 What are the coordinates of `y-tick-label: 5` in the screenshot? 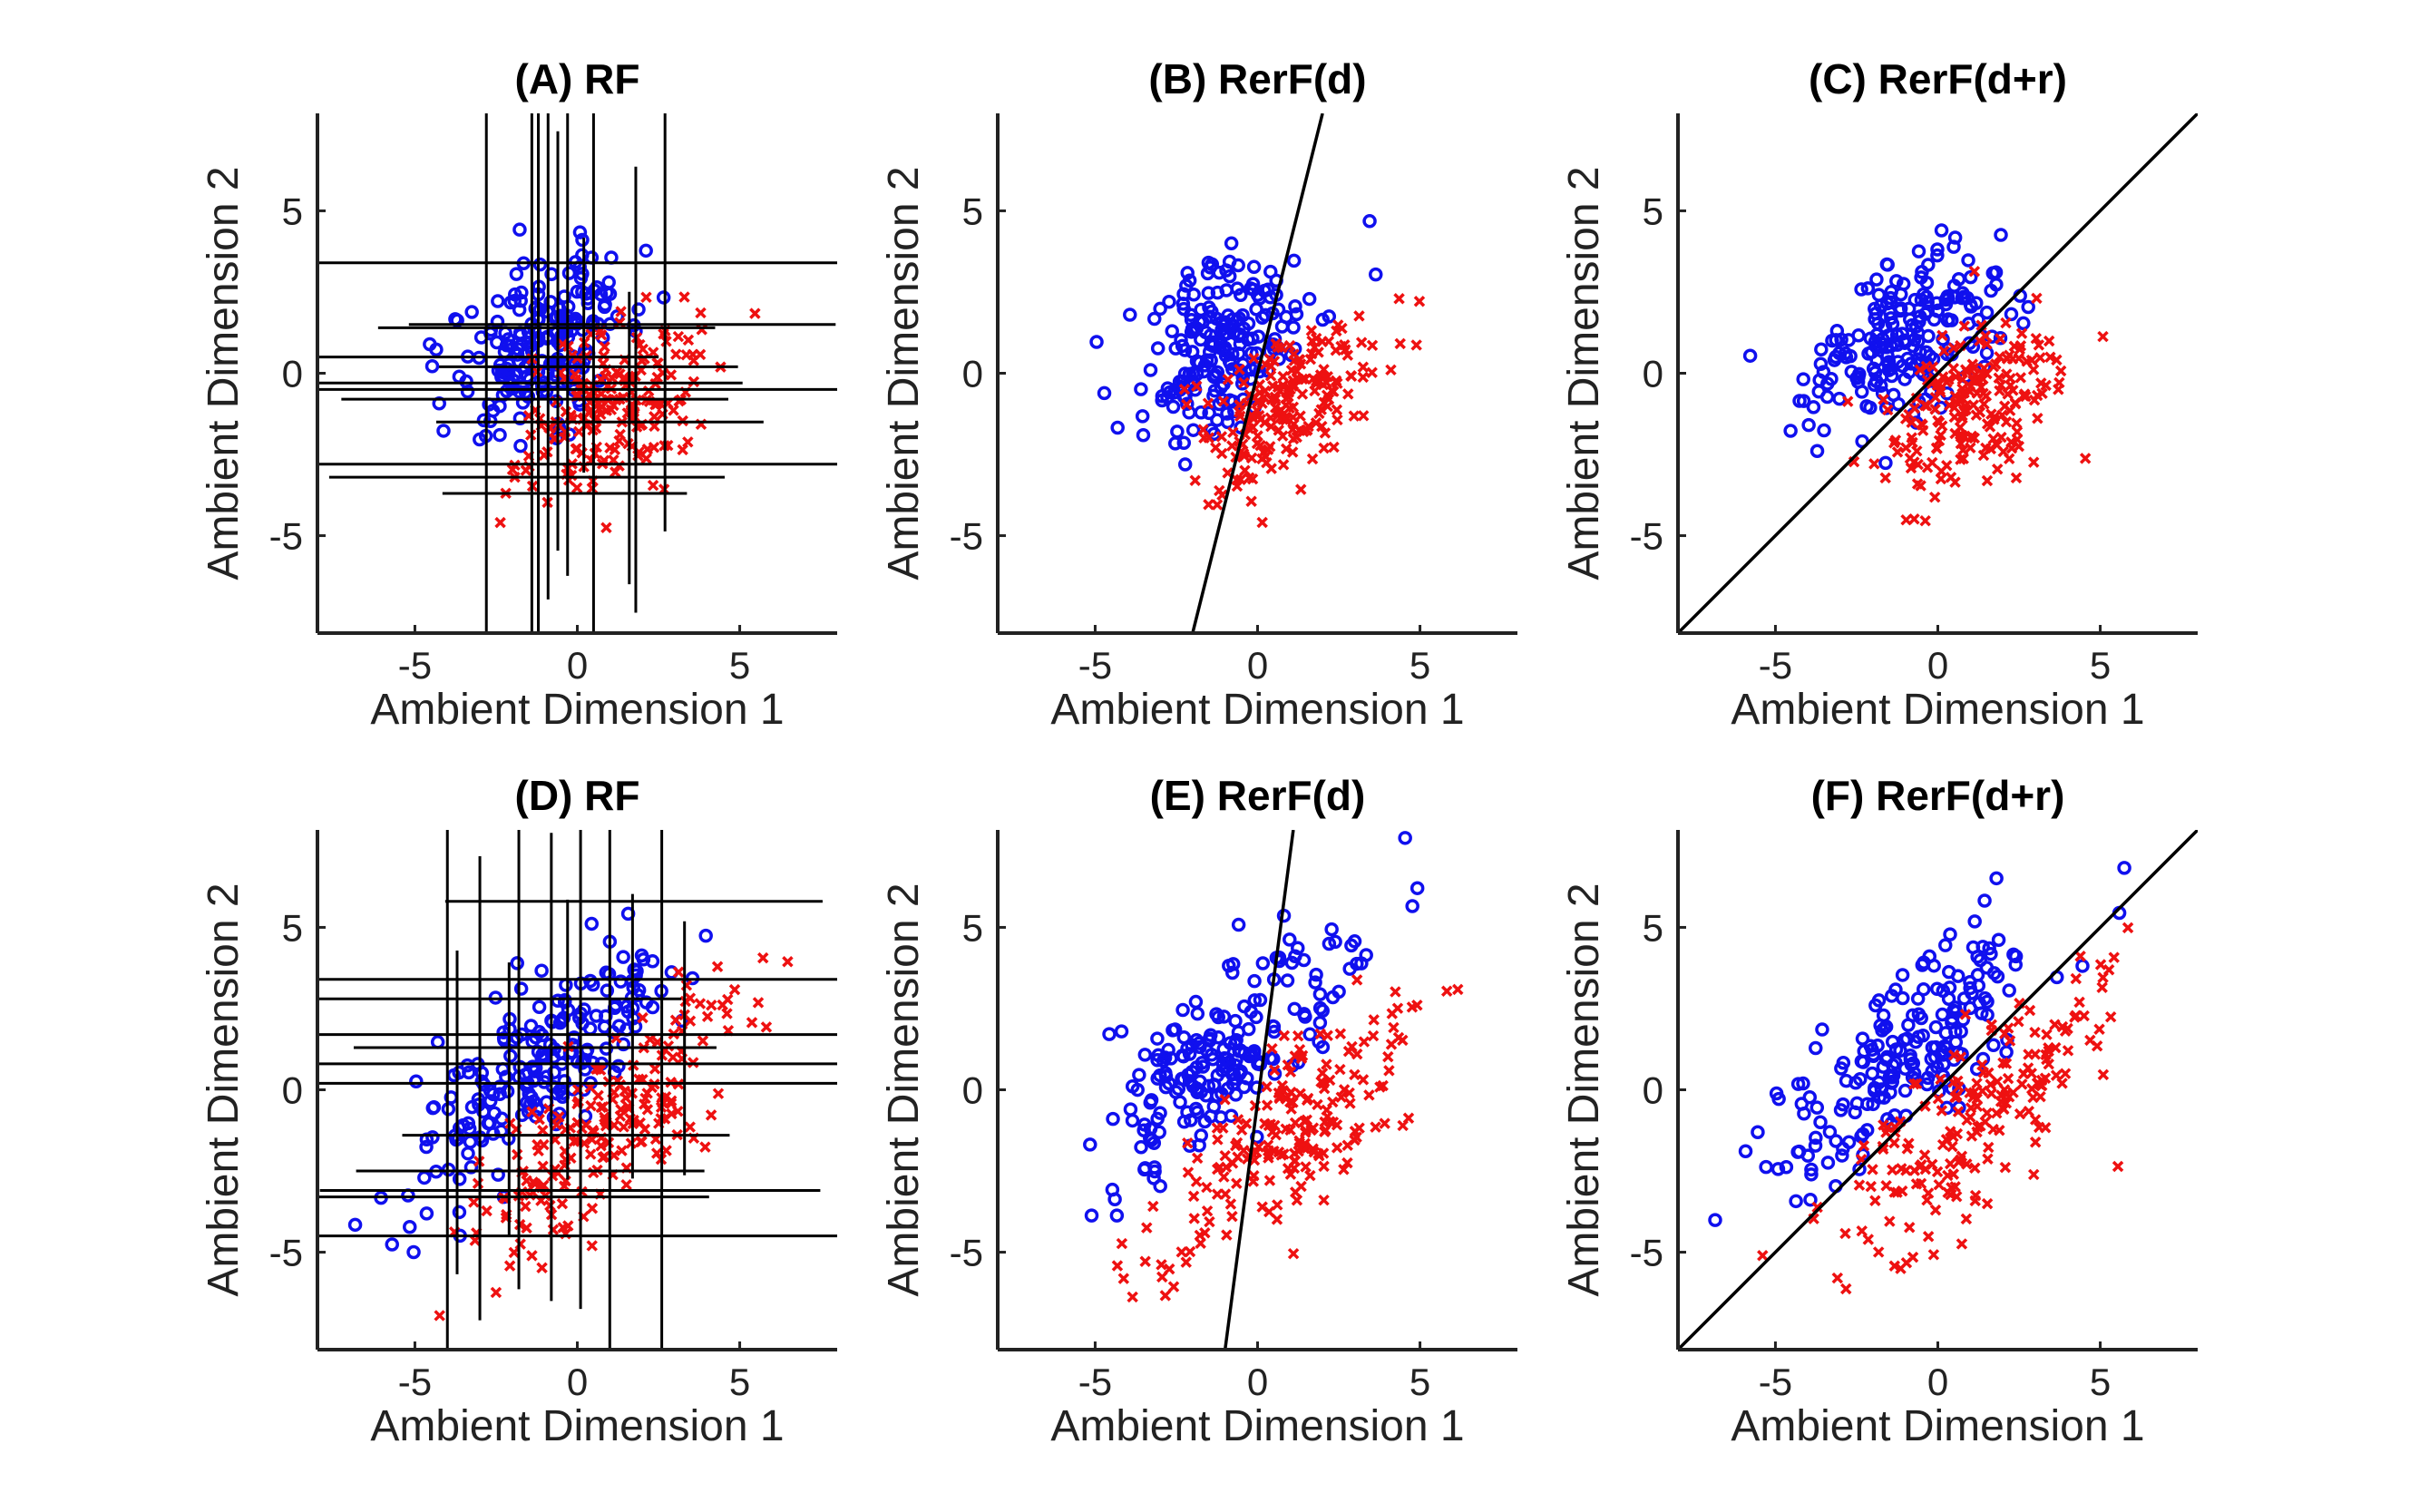 It's located at (1653, 211).